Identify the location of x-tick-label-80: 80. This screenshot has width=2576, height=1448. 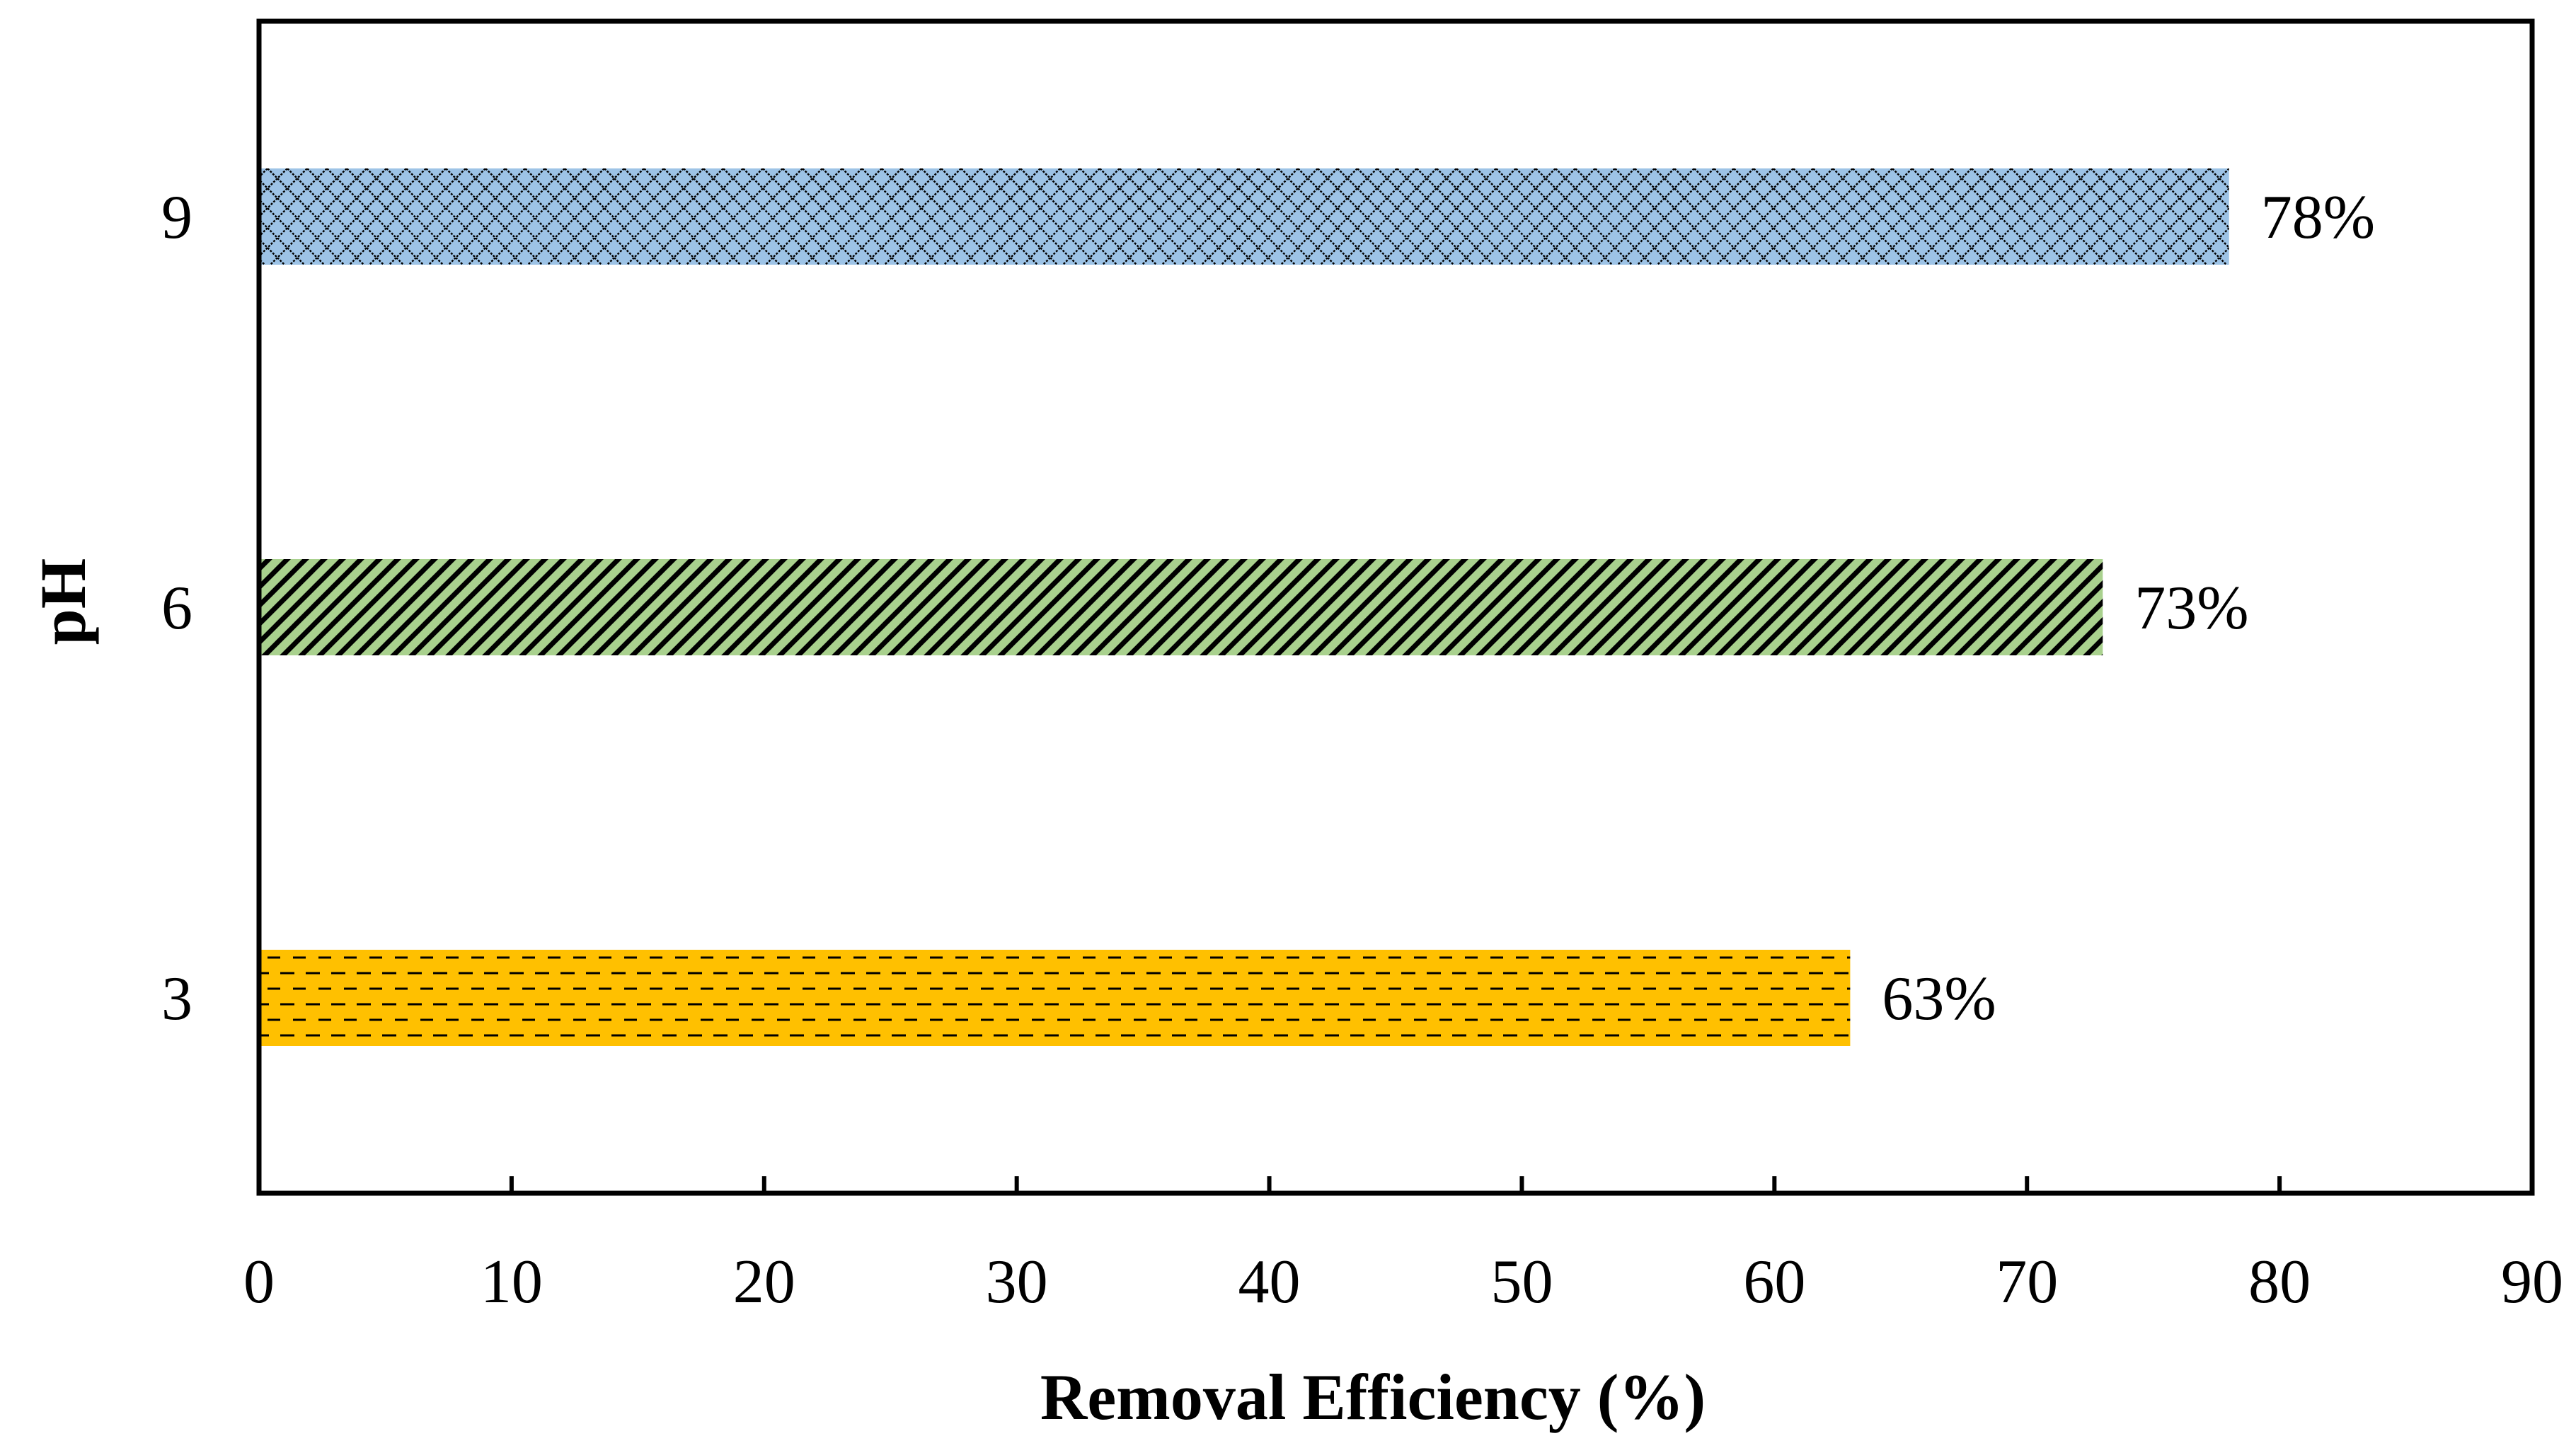
(2280, 1282).